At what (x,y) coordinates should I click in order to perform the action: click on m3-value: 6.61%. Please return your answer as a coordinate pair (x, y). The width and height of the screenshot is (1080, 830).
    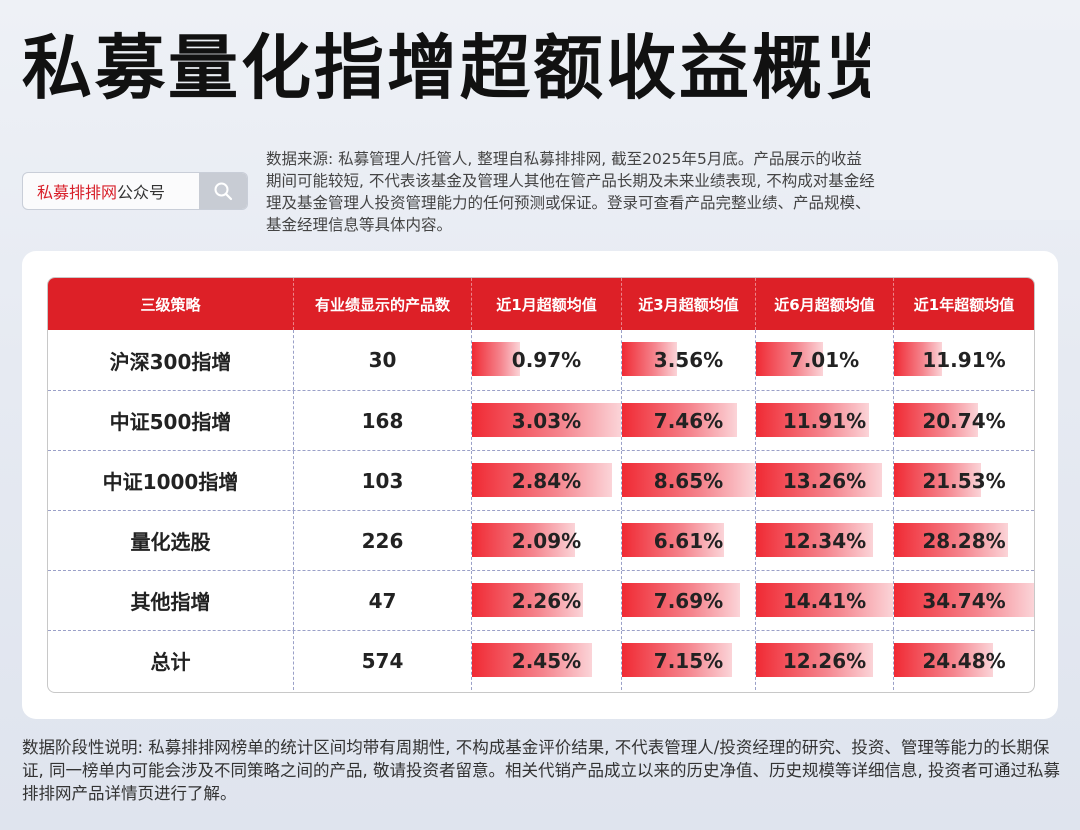
    Looking at the image, I should click on (688, 540).